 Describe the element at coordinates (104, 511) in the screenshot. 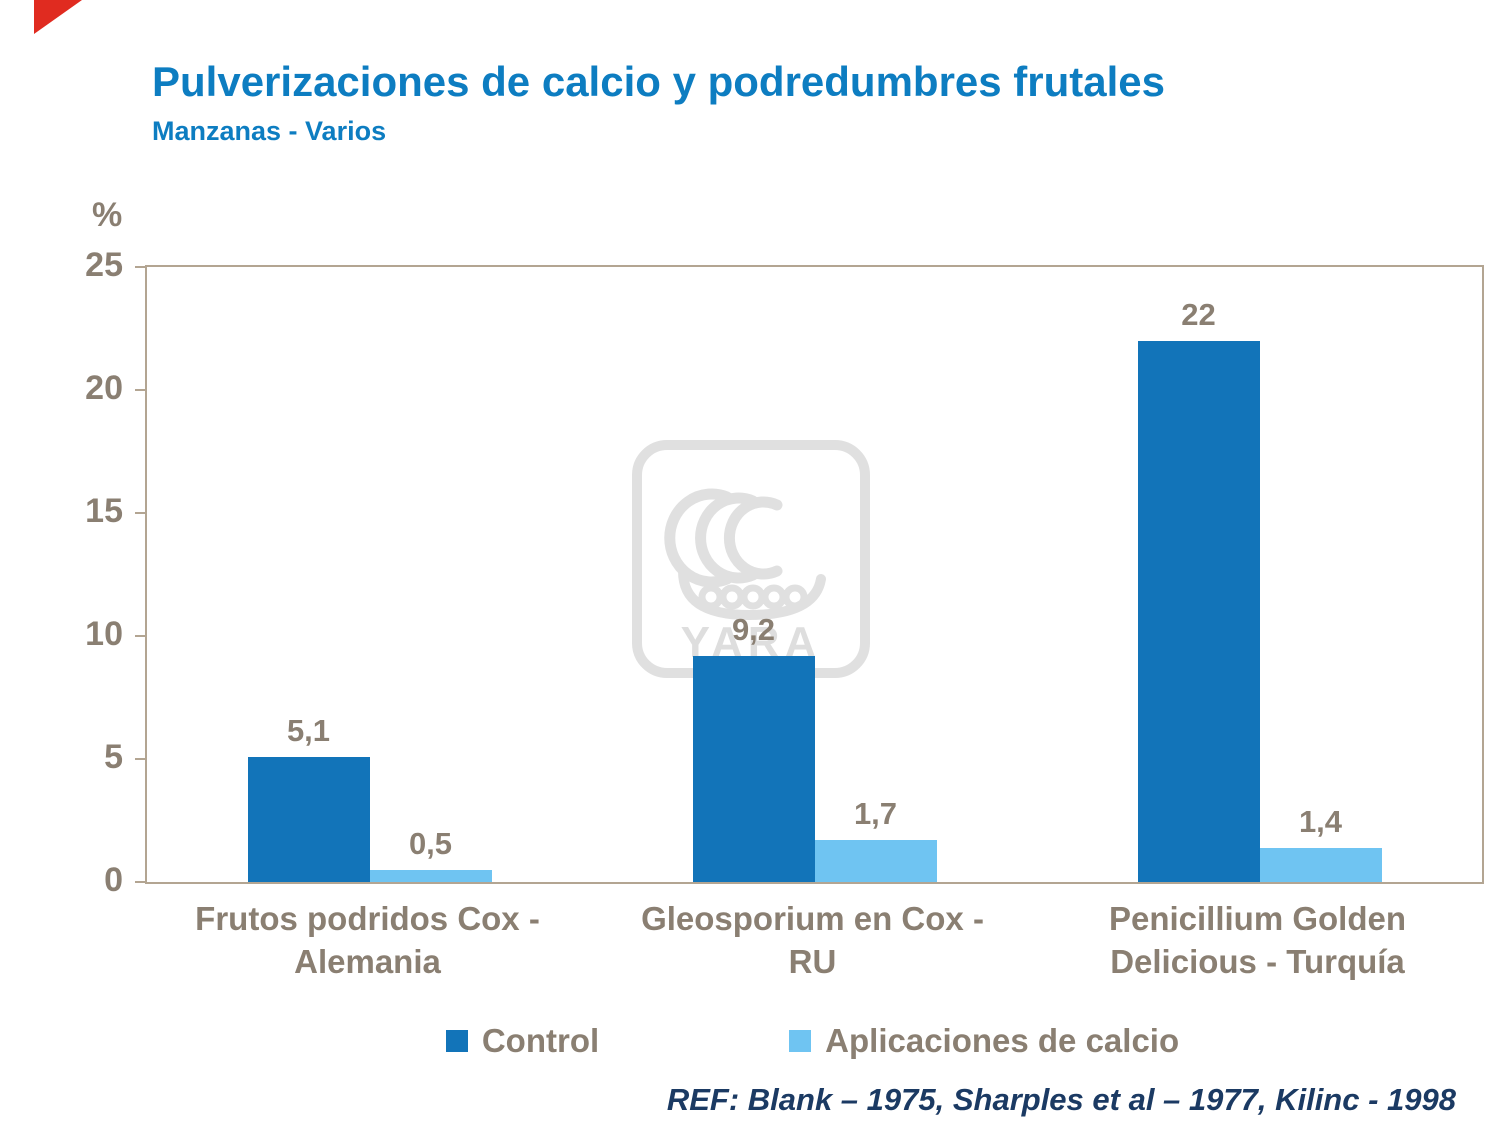

I see `y-tick-label: 15` at that location.